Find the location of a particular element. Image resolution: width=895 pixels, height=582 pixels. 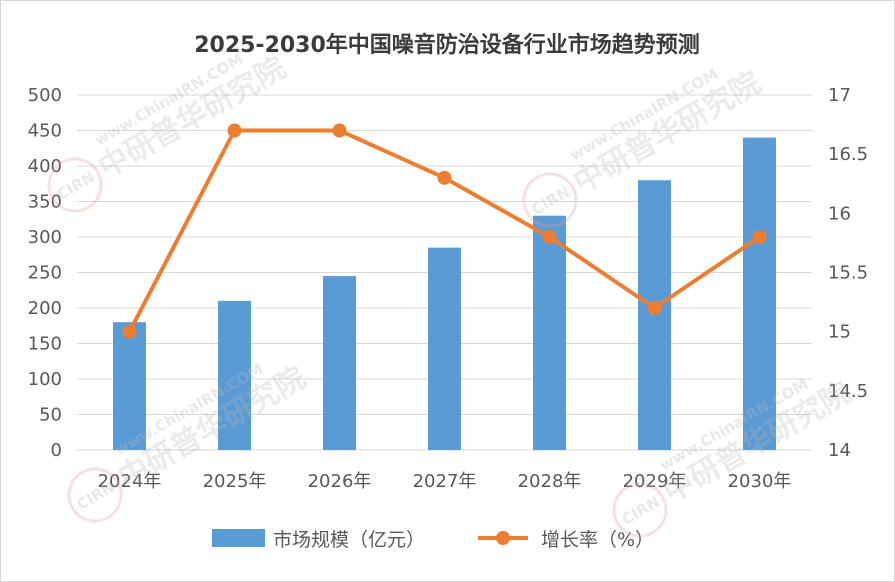

left-tick-label: 250 is located at coordinates (45, 273).